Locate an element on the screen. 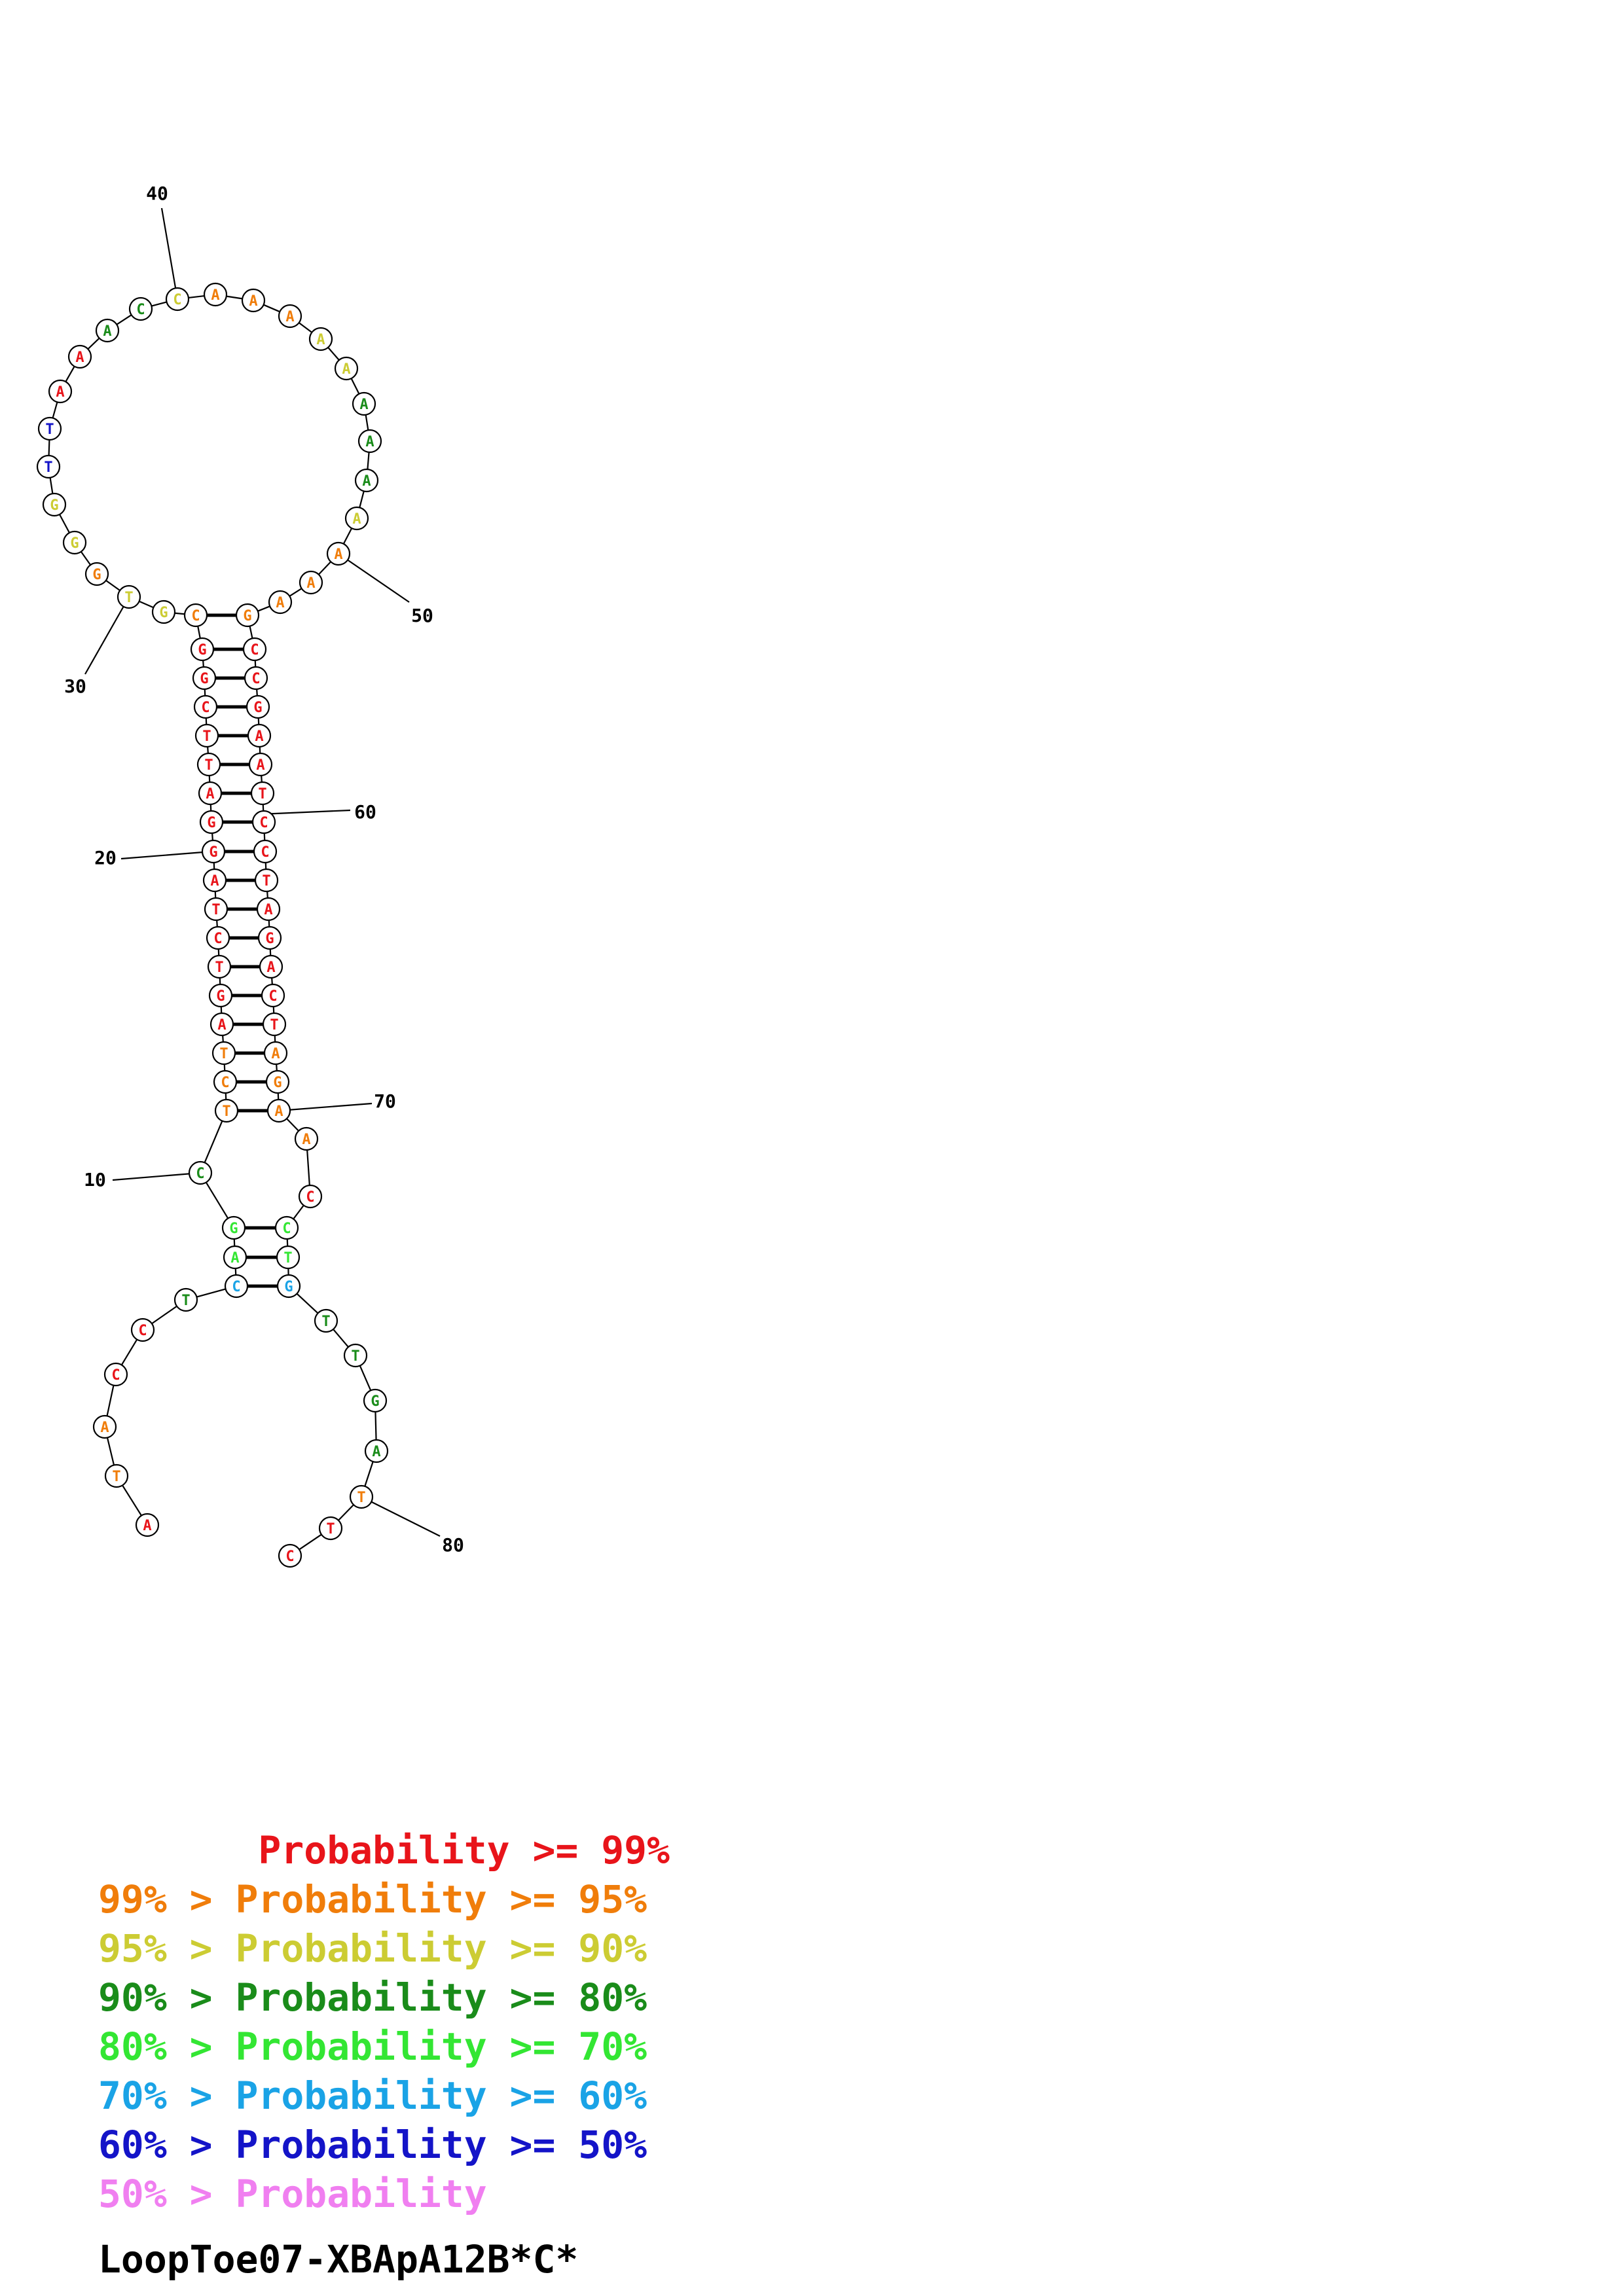 The height and width of the screenshot is (2296, 1623). position-ticks: 10 20 30 40 50 60 70 80 is located at coordinates (264, 869).